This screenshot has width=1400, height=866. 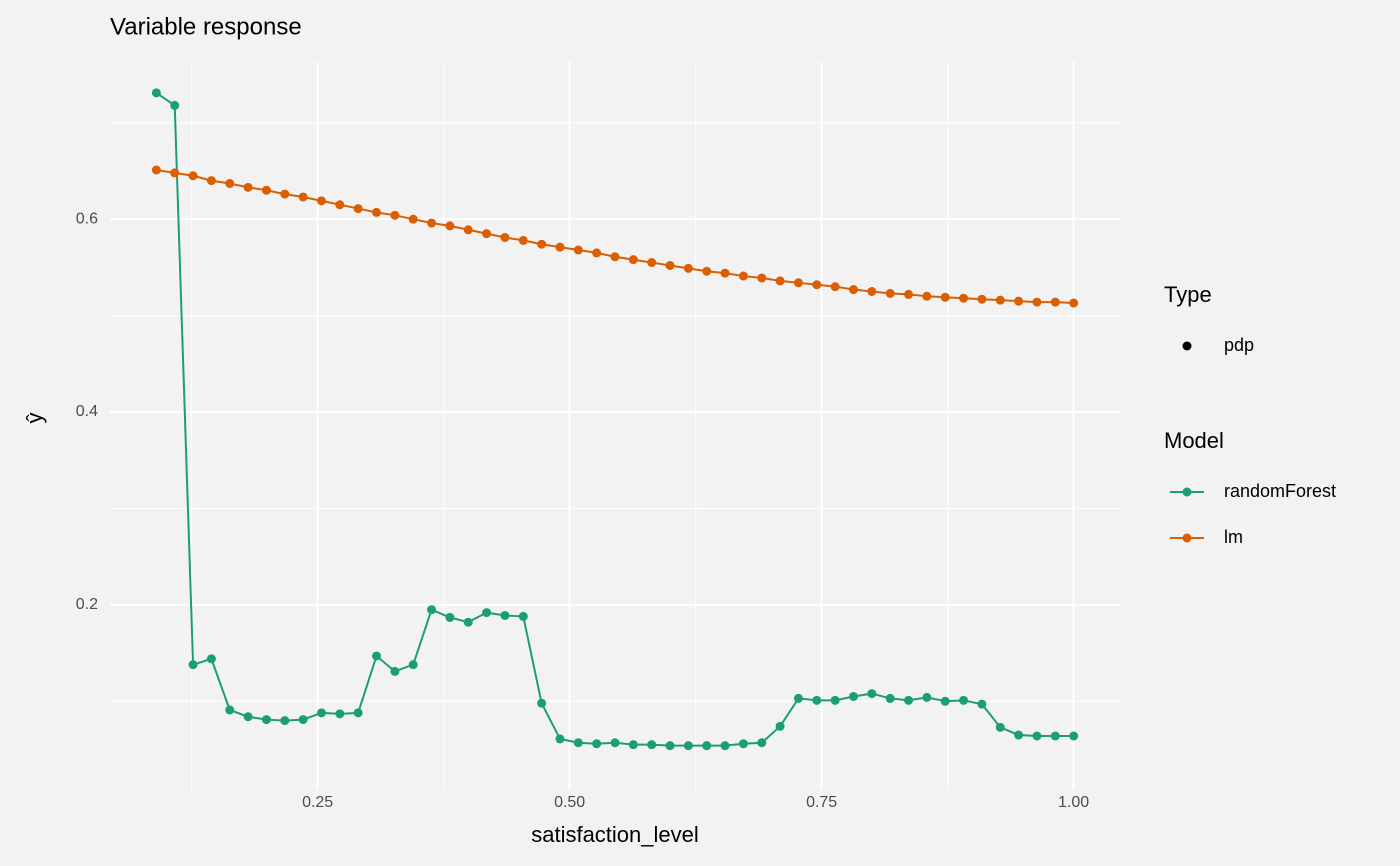 I want to click on legend-label: lm, so click(x=1233, y=537).